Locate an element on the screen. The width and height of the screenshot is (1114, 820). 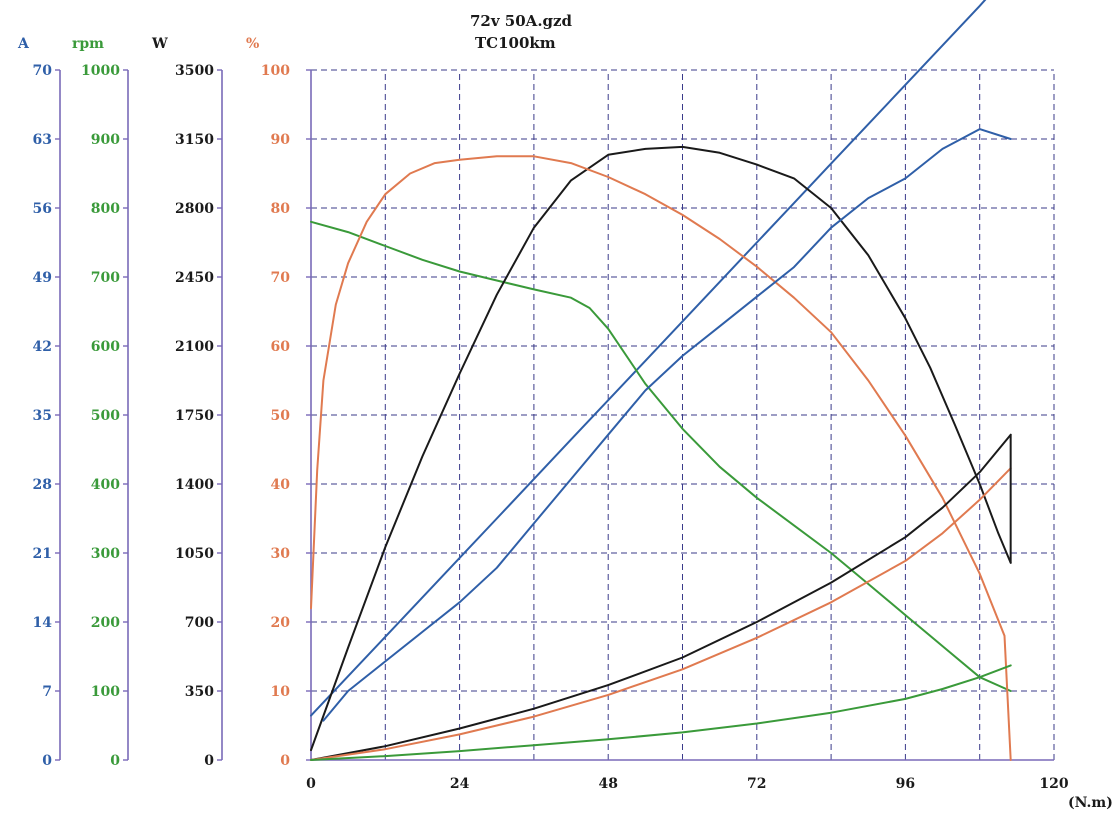
speed-tick-label: 300 is located at coordinates (105, 554).